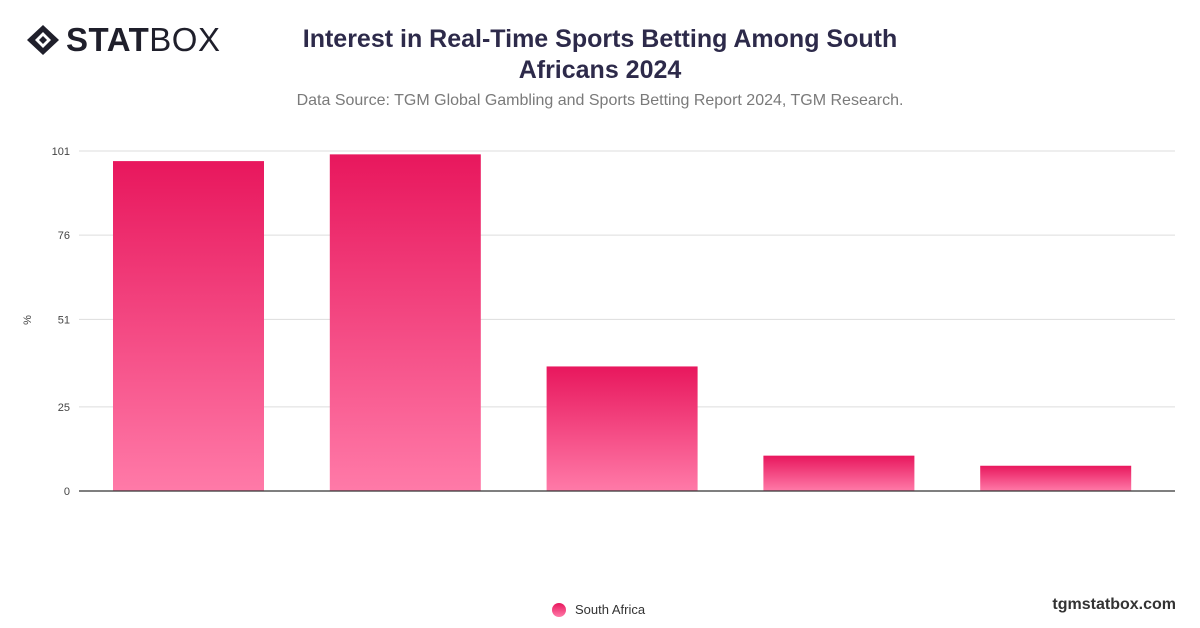 This screenshot has height=628, width=1200. What do you see at coordinates (64, 408) in the screenshot?
I see `y-tick-label-25: 25` at bounding box center [64, 408].